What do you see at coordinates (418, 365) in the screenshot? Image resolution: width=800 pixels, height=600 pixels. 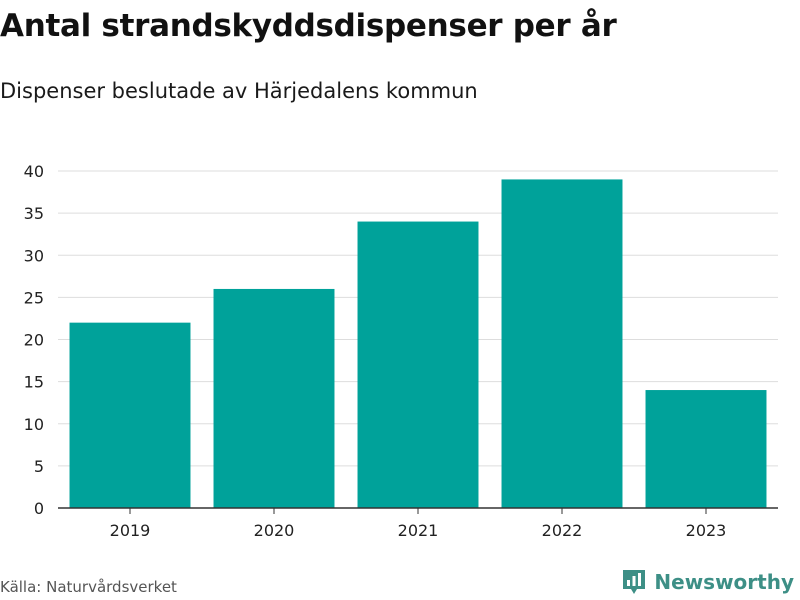 I see `bar-2021` at bounding box center [418, 365].